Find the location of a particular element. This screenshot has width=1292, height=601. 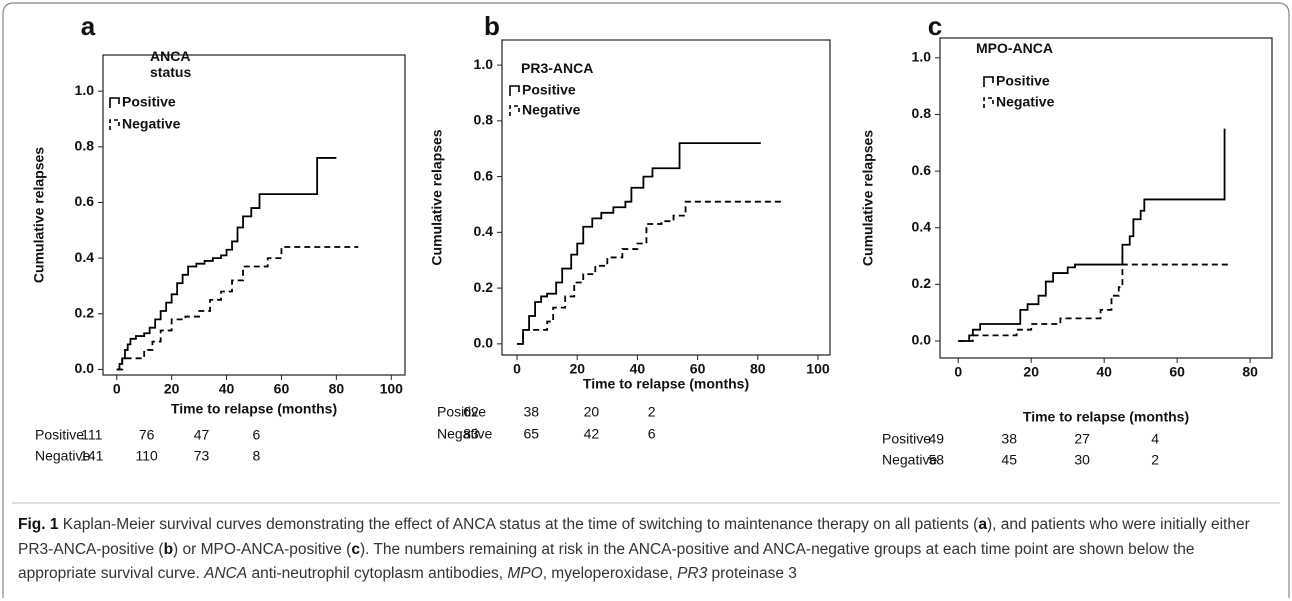

caption-part: ANCA is located at coordinates (226, 573).